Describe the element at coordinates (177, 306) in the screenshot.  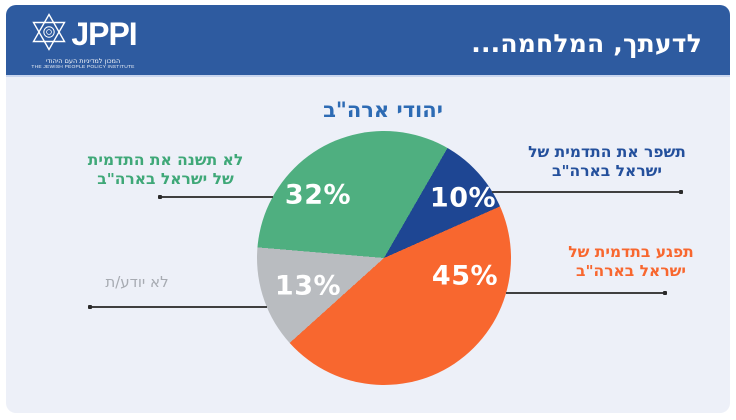
I see `leader-line-dont-know` at that location.